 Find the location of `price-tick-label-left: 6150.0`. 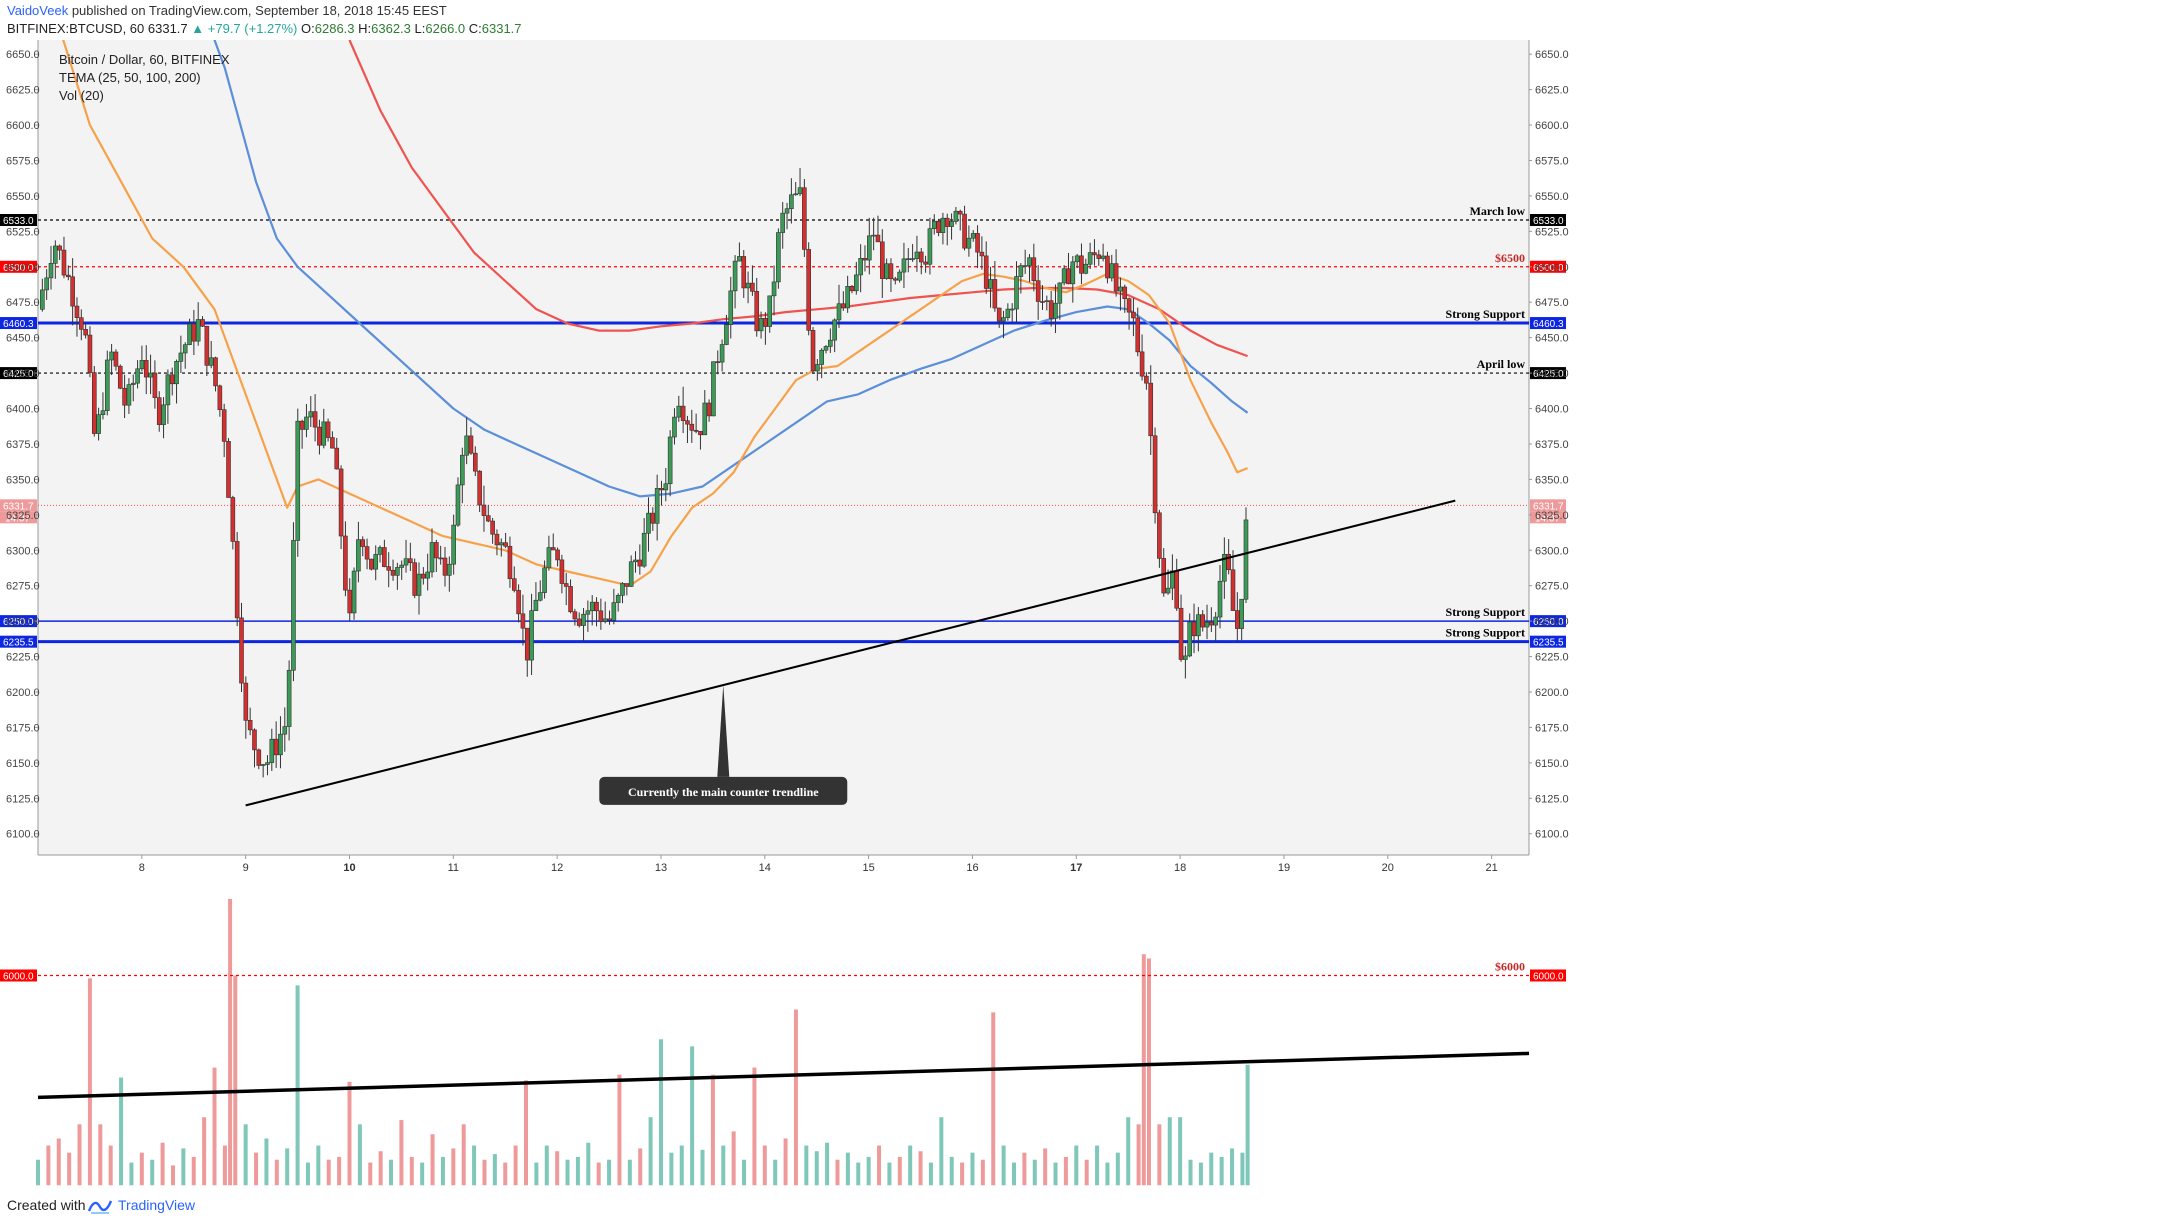

price-tick-label-left: 6150.0 is located at coordinates (23, 764).